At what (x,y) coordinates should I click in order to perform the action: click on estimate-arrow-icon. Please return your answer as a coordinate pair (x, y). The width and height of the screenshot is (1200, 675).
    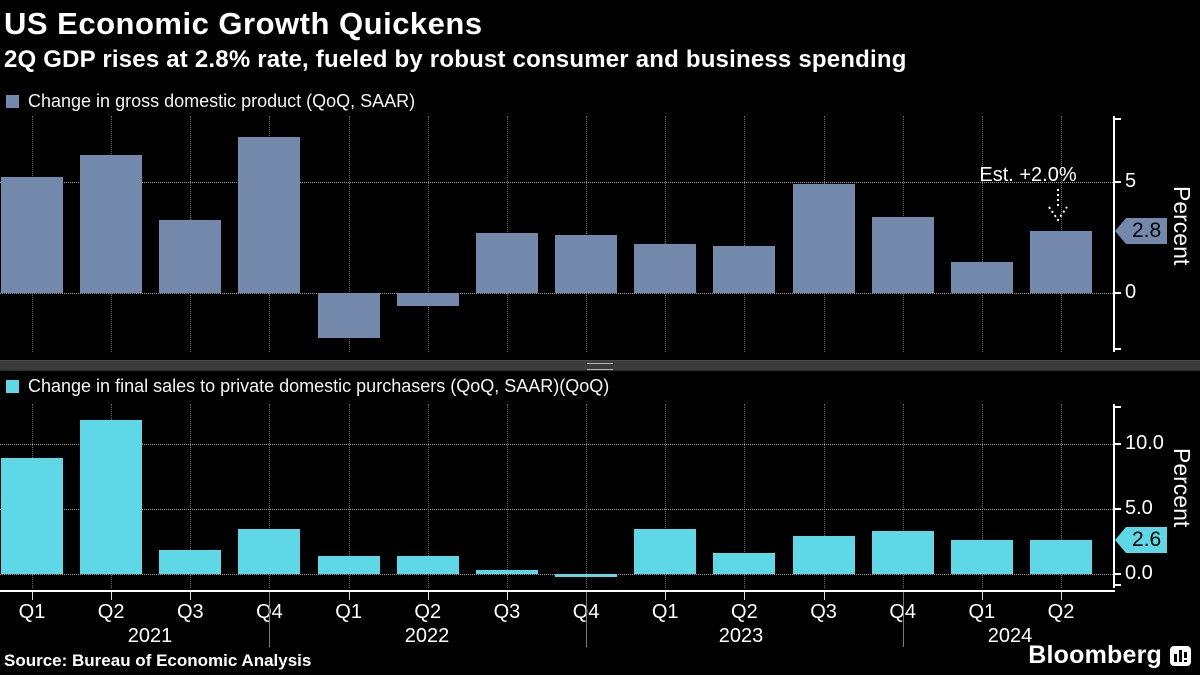
    Looking at the image, I should click on (1058, 207).